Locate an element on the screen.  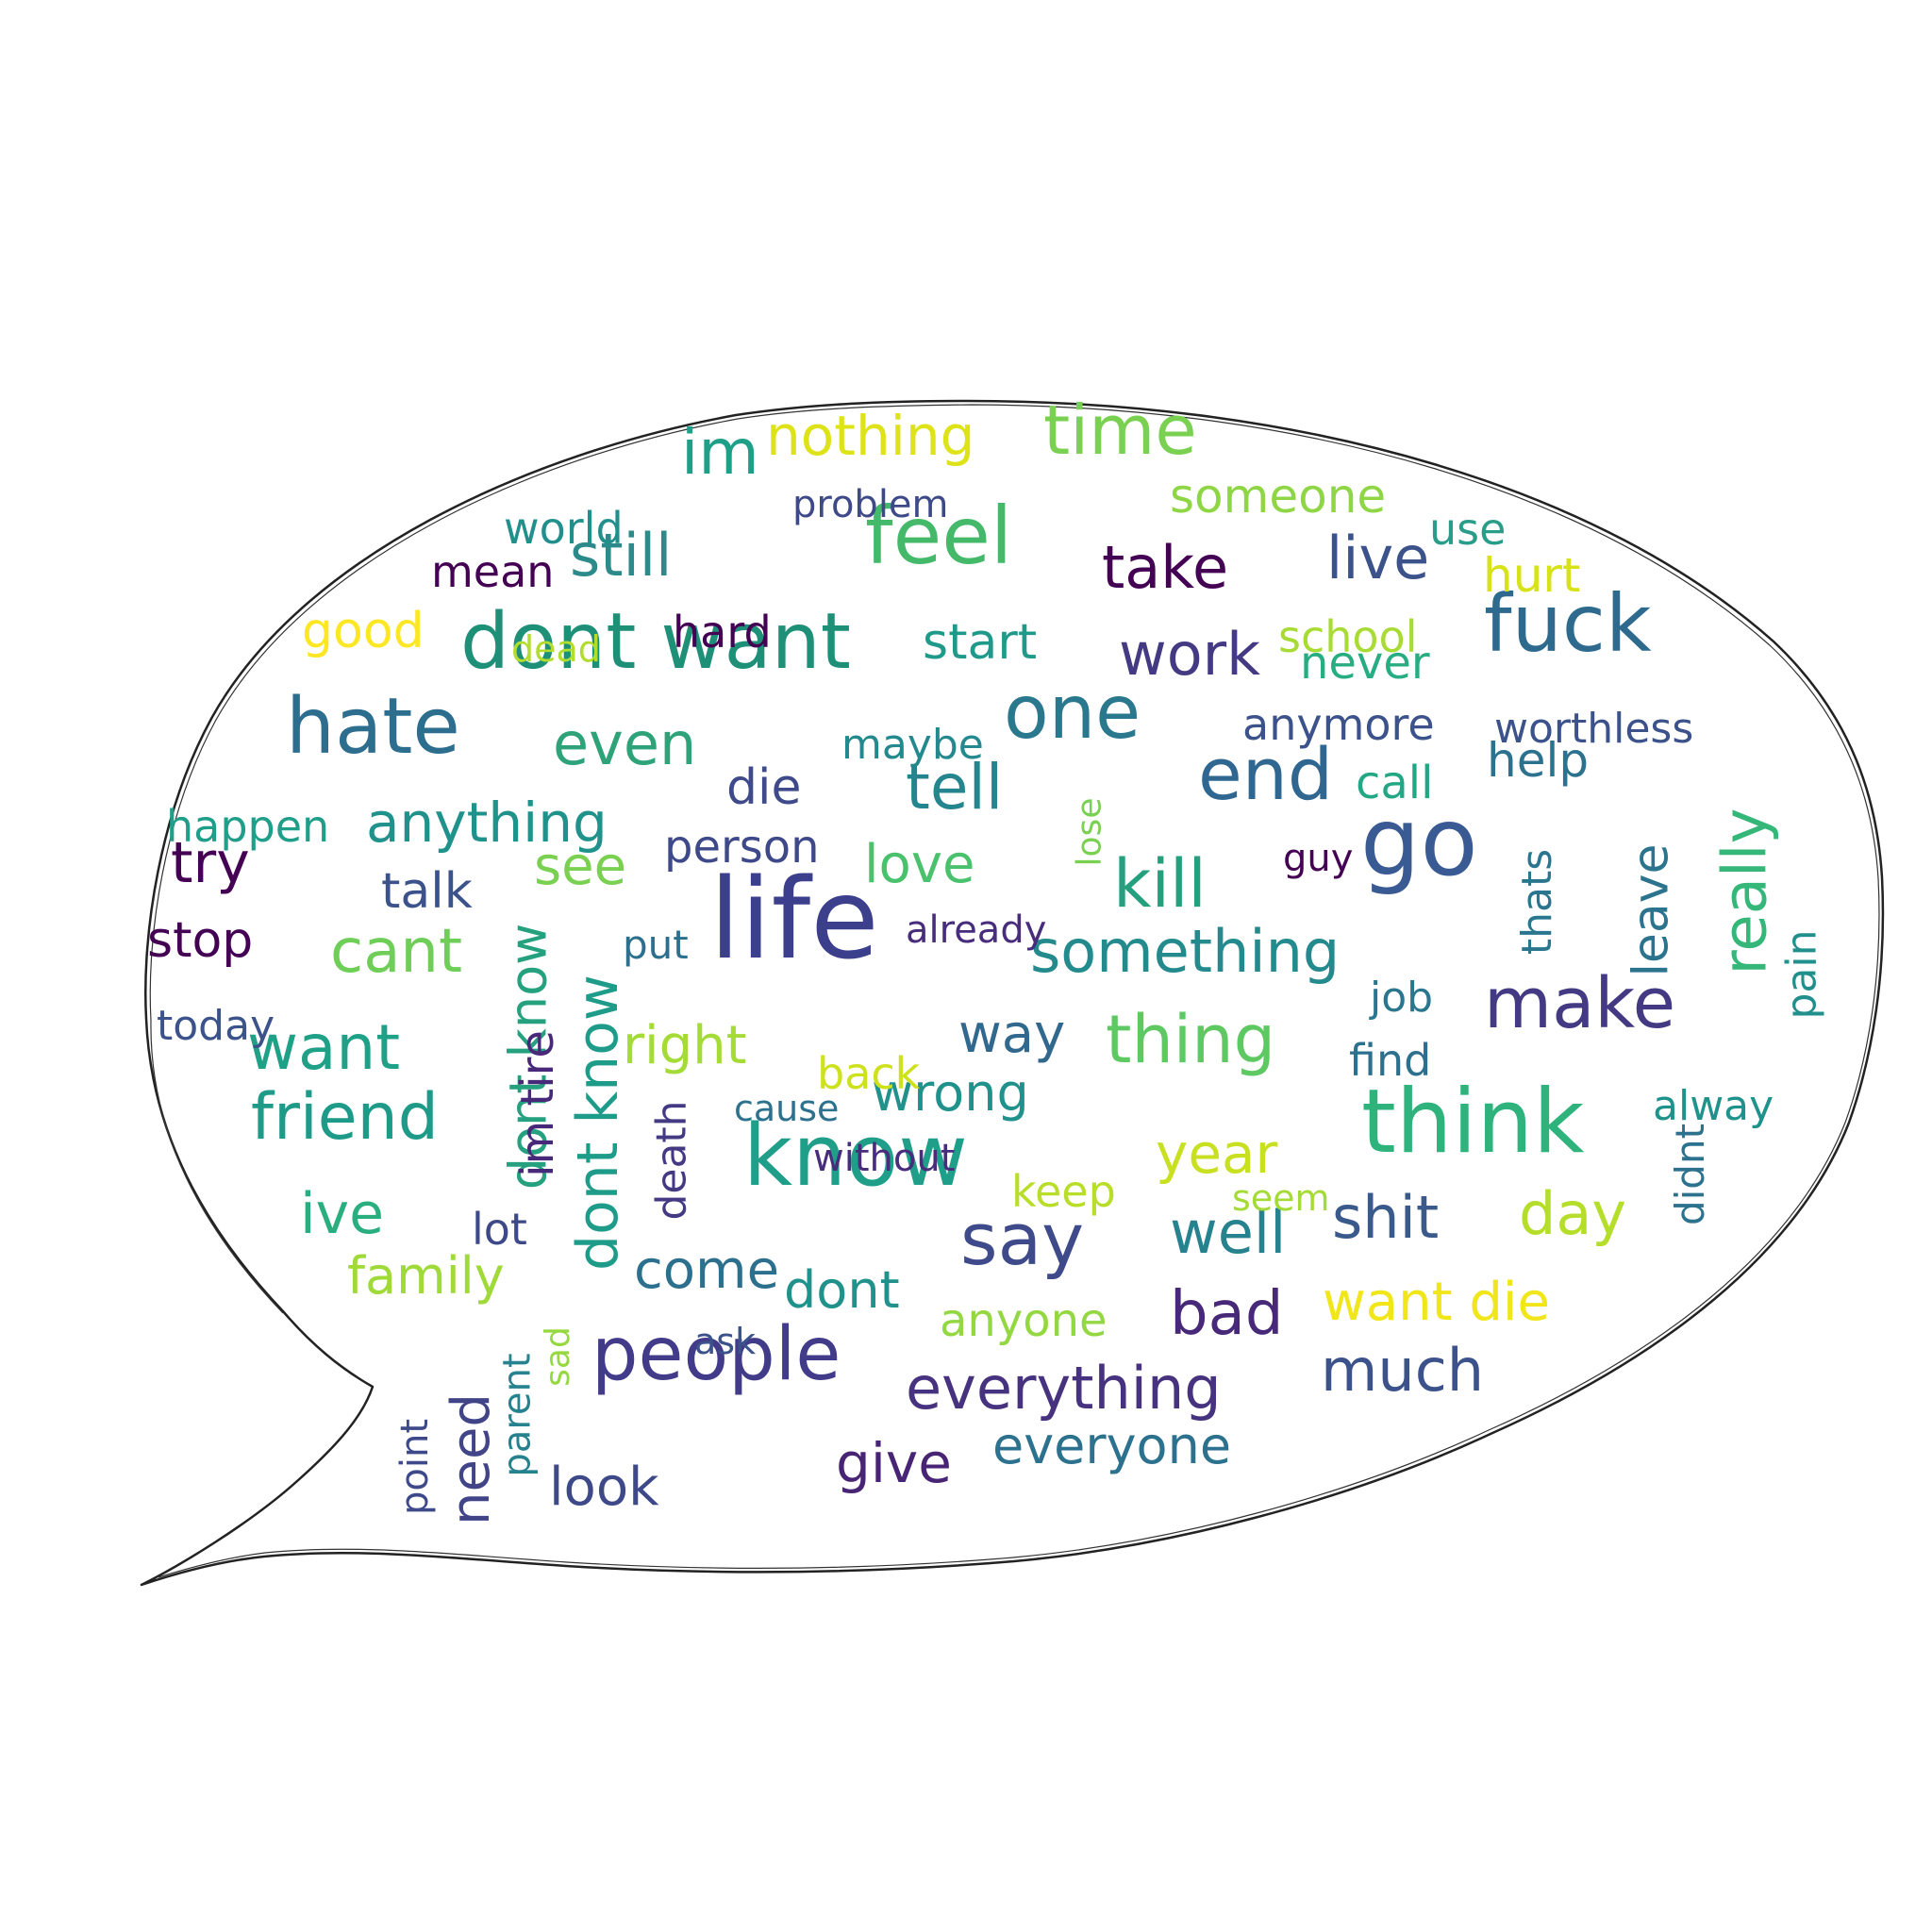
word-im: im is located at coordinates (720, 452).